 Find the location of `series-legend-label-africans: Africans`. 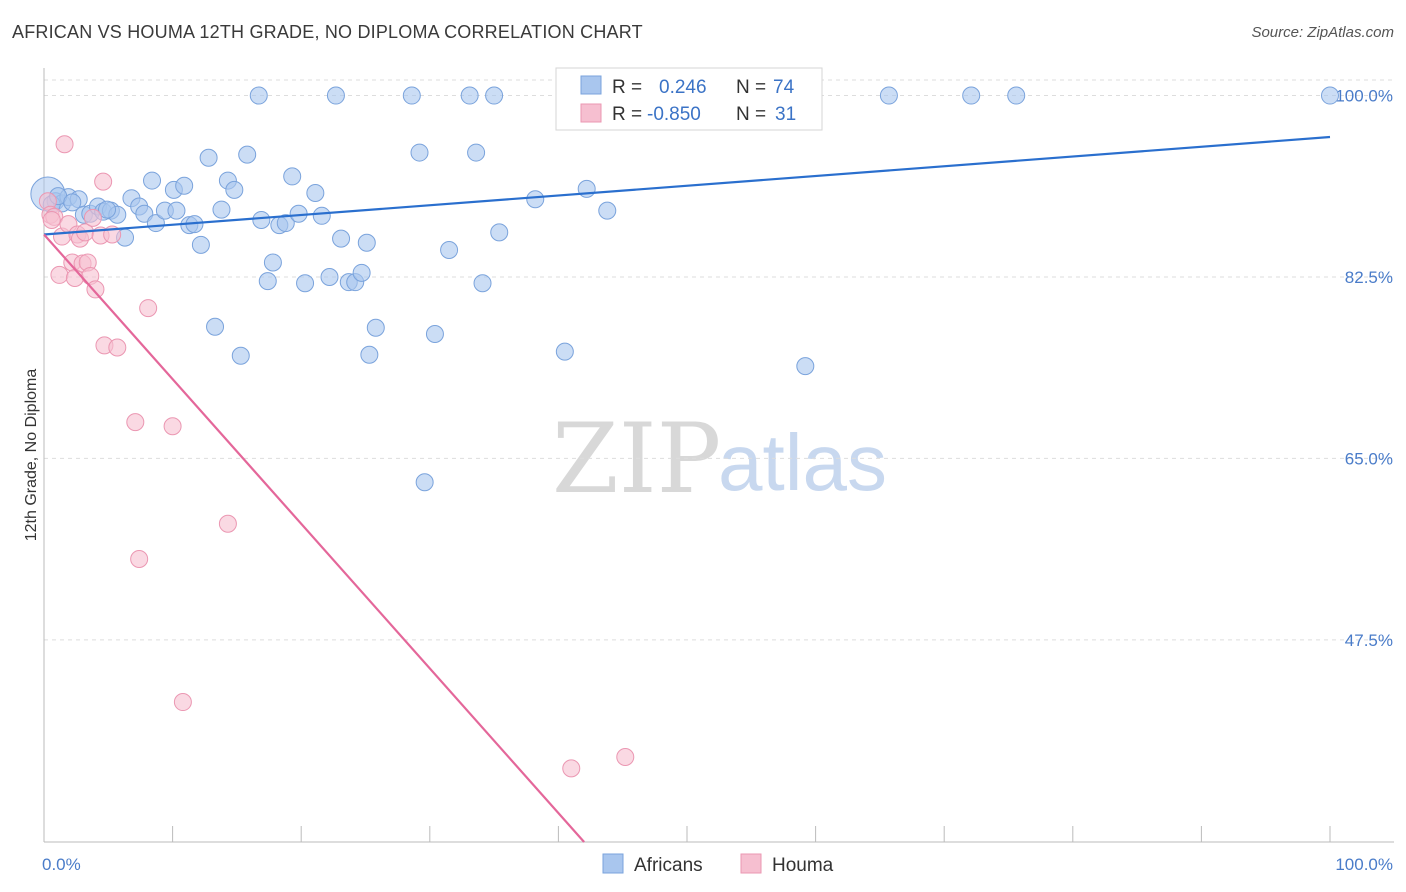

series-legend-label-africans: Africans is located at coordinates (668, 865).